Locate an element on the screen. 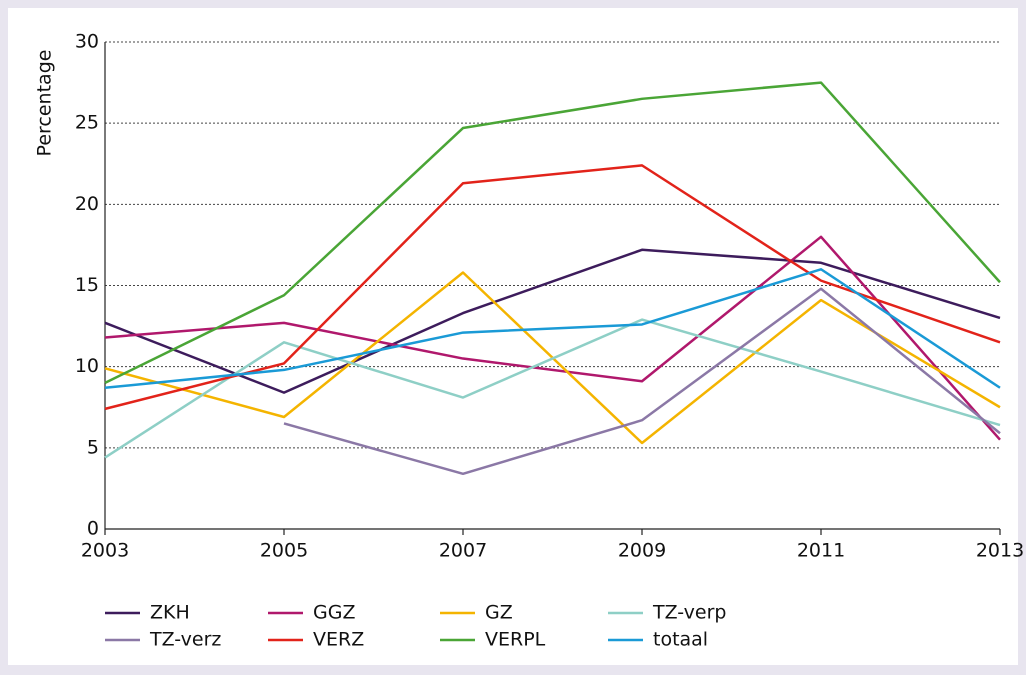 Image resolution: width=1026 pixels, height=675 pixels. x-tick-label: 2011 is located at coordinates (821, 551).